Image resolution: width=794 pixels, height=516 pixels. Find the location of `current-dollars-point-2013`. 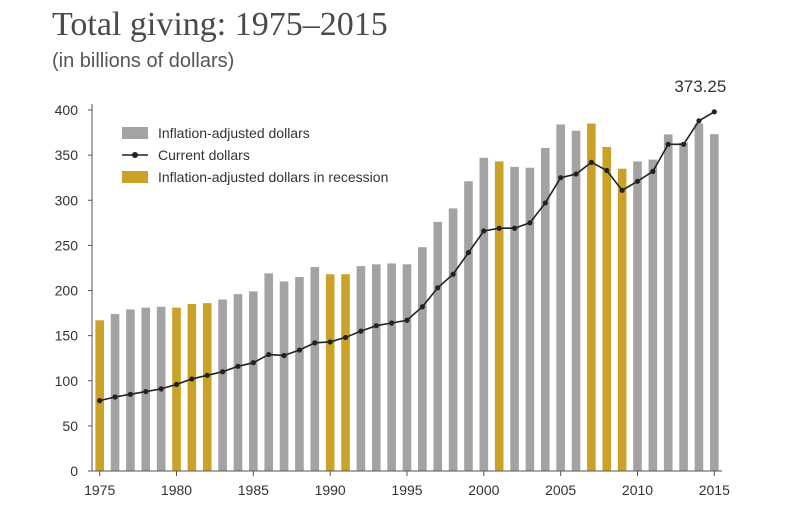

current-dollars-point-2013 is located at coordinates (683, 144).